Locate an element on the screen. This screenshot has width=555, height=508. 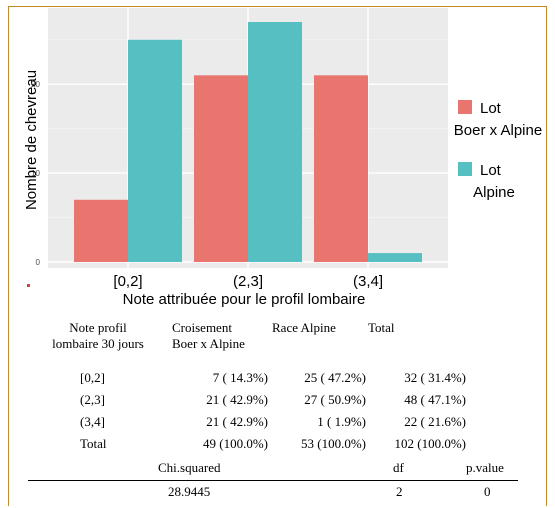
table-cell: 49 (100.0%) is located at coordinates (235, 443).